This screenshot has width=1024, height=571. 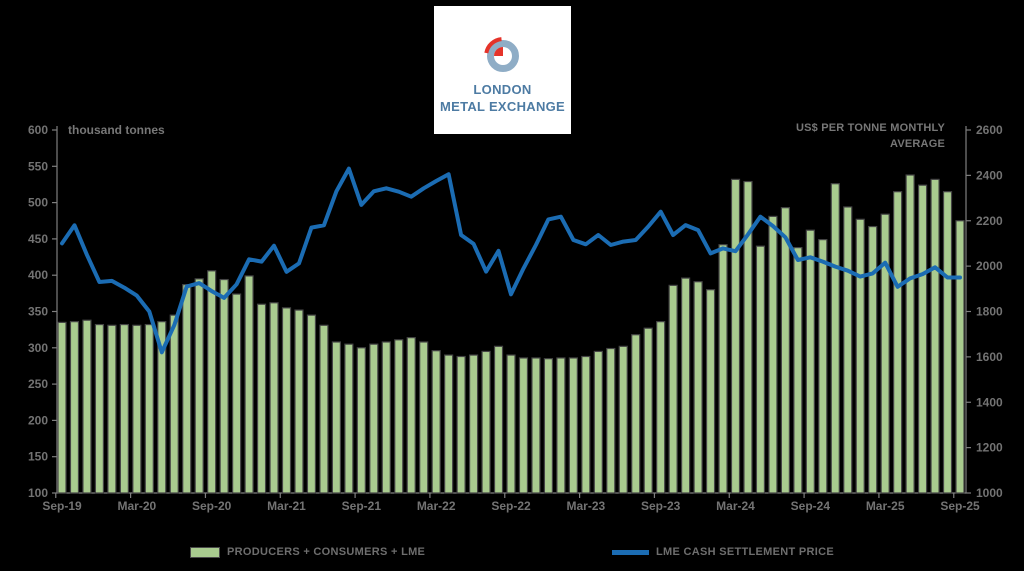 What do you see at coordinates (502, 89) in the screenshot?
I see `logo-text-line1: LONDON` at bounding box center [502, 89].